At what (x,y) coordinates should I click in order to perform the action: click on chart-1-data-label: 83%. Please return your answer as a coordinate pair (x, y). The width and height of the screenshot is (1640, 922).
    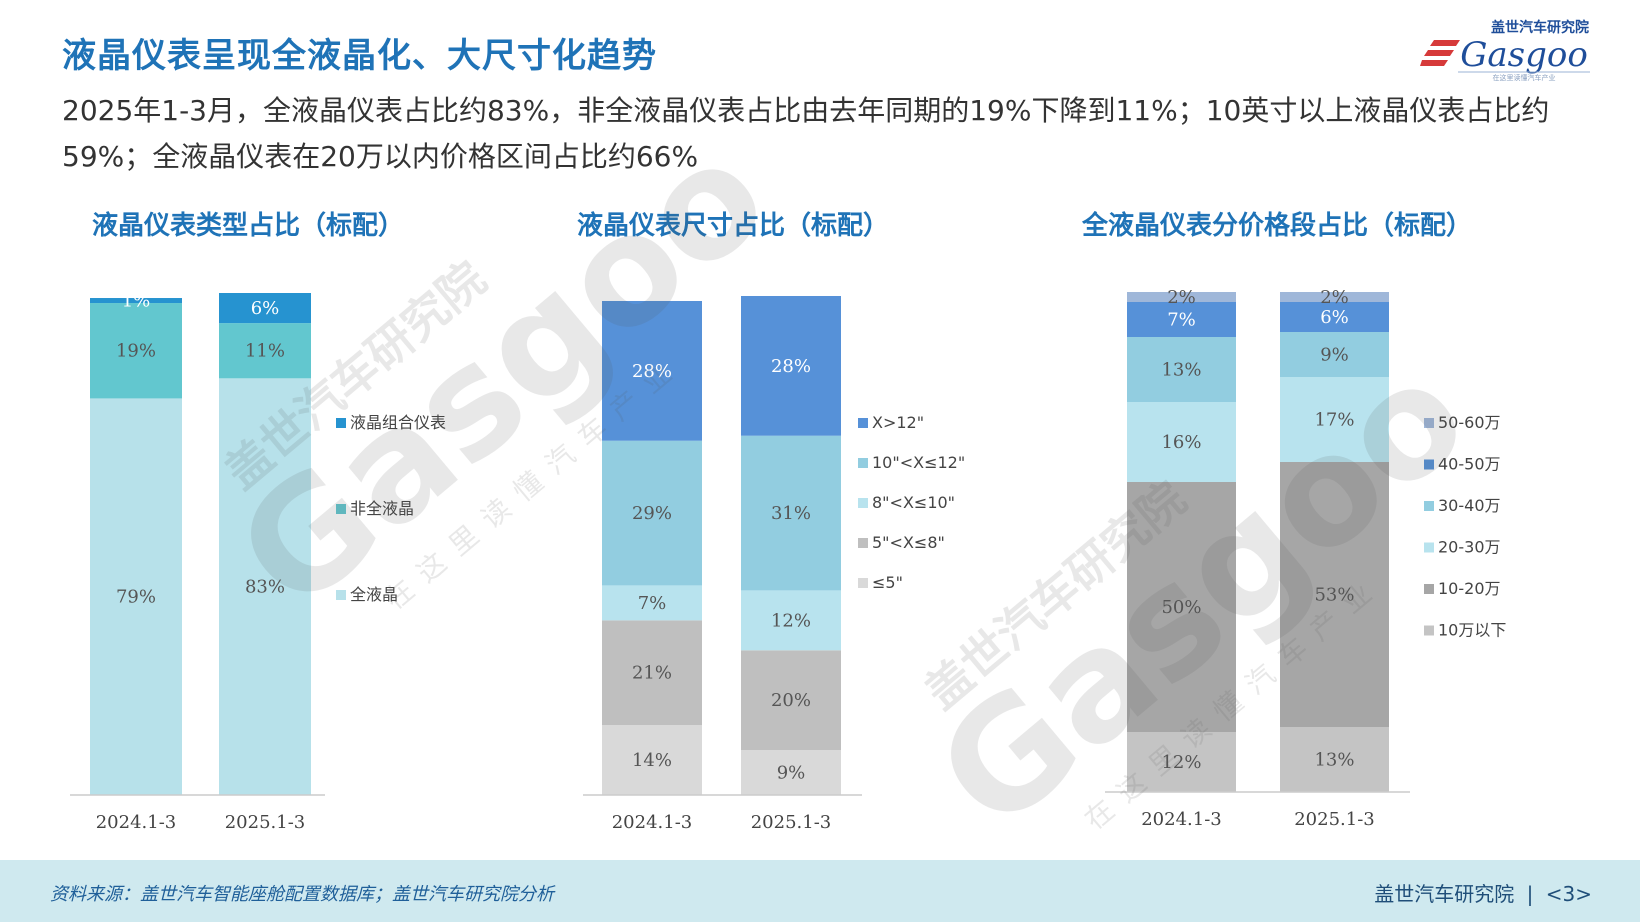
    Looking at the image, I should click on (265, 587).